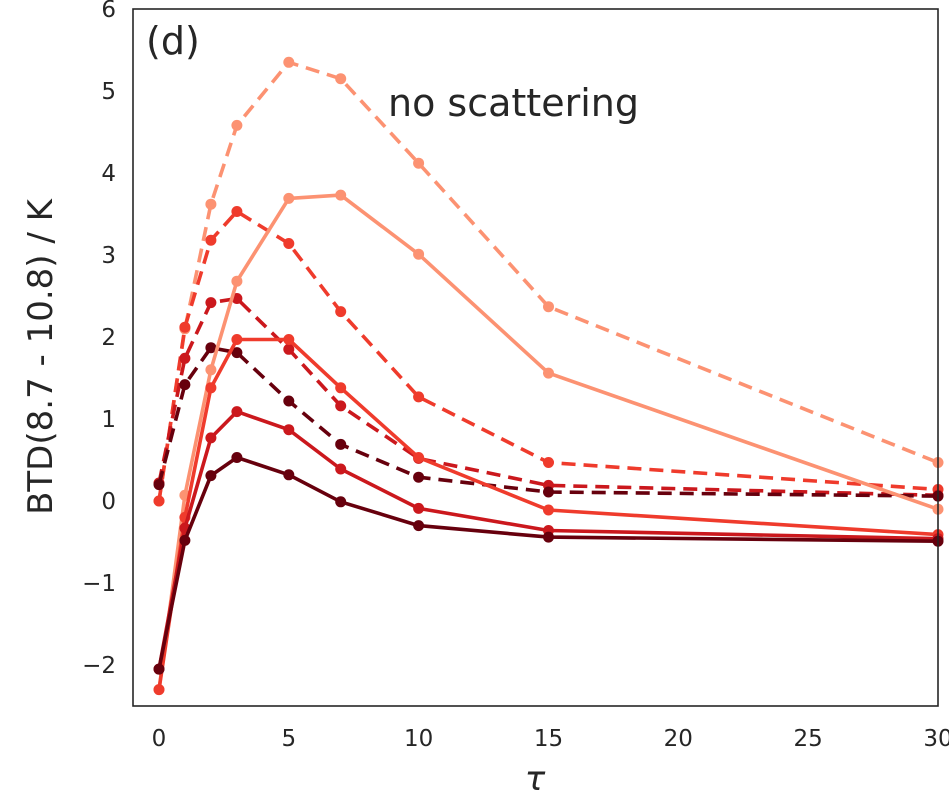 This screenshot has width=949, height=799. What do you see at coordinates (288, 739) in the screenshot?
I see `x-tick-label: 5` at bounding box center [288, 739].